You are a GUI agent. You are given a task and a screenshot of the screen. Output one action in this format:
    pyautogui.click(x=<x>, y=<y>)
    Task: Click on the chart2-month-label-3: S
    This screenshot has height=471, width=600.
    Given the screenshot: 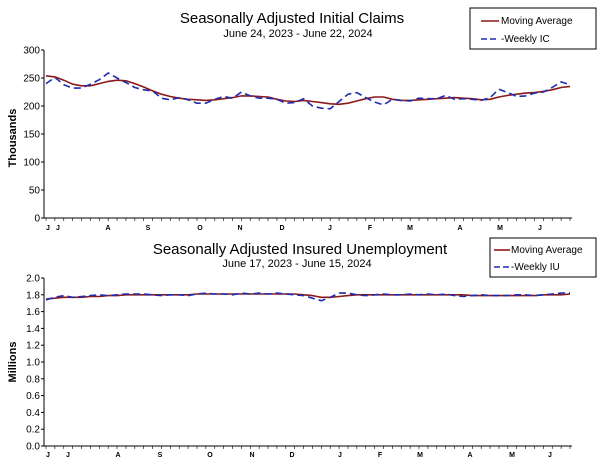 What is the action you would take?
    pyautogui.click(x=160, y=455)
    